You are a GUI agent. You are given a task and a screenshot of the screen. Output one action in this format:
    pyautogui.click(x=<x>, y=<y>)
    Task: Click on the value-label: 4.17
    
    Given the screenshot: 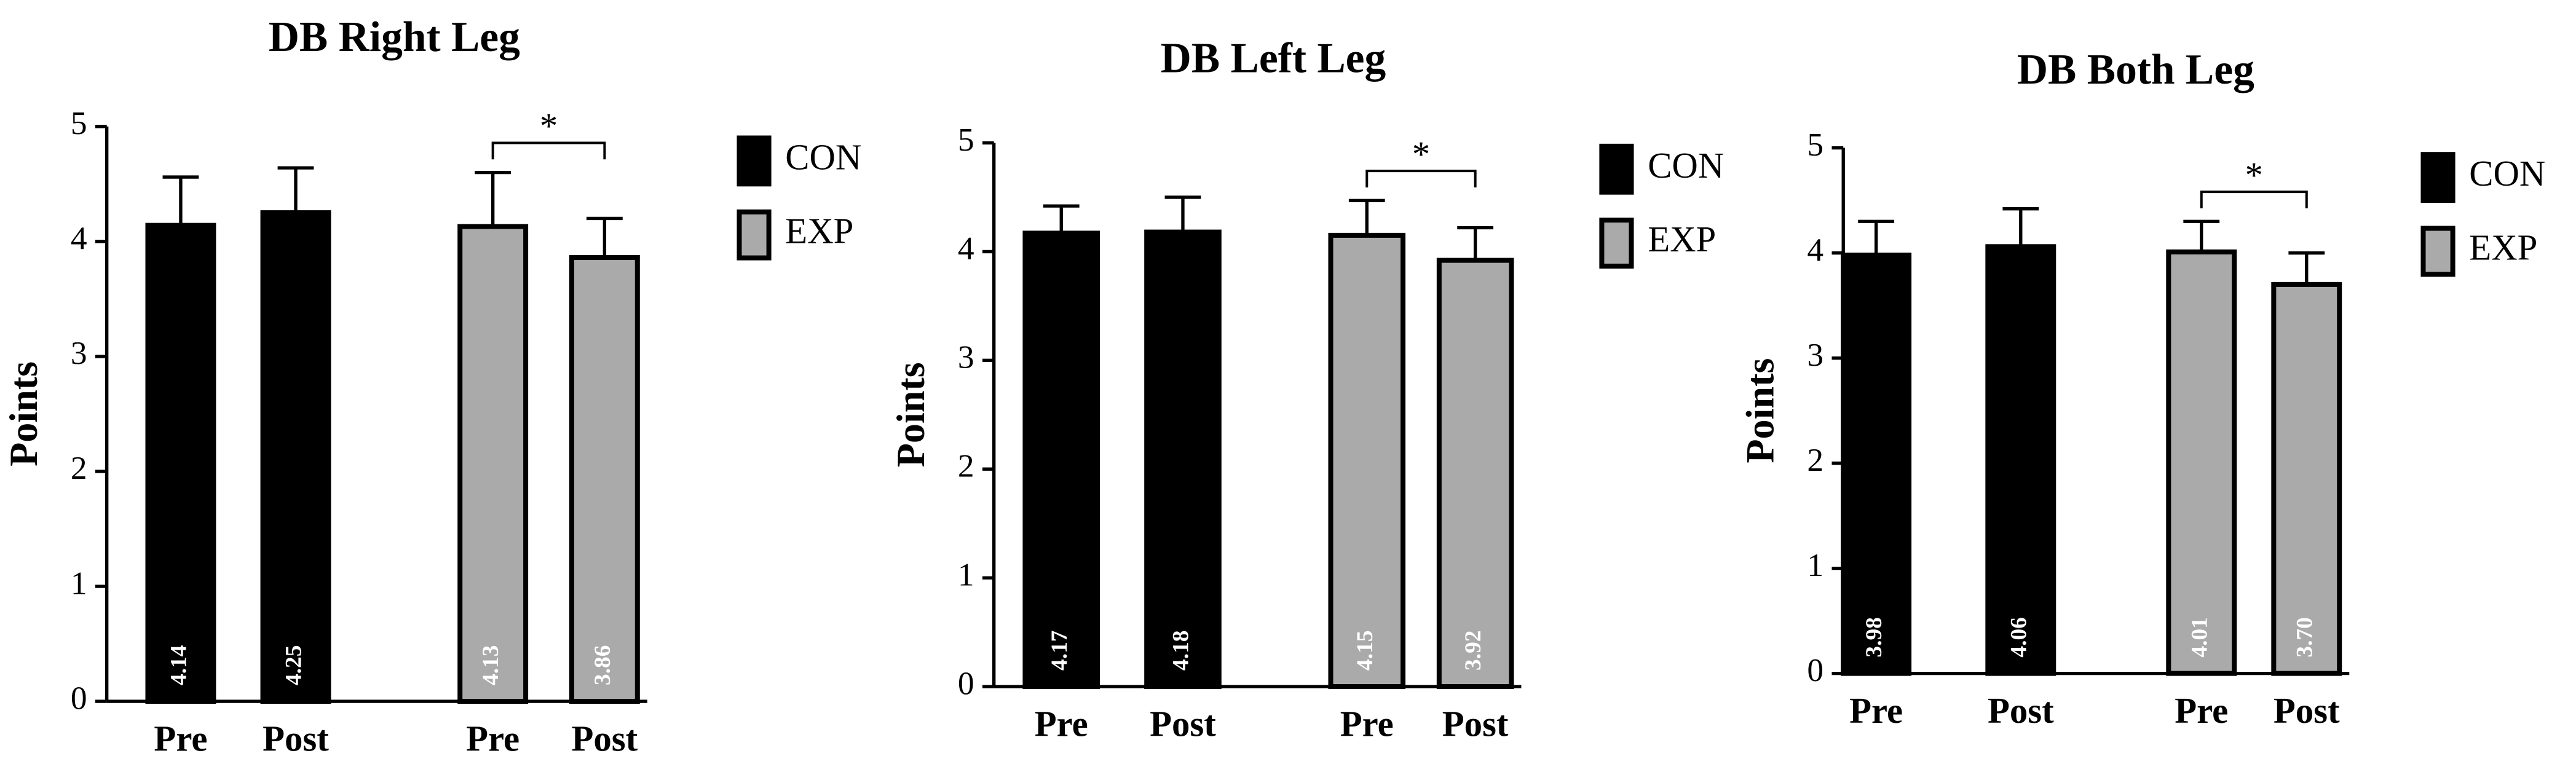 What is the action you would take?
    pyautogui.click(x=1059, y=650)
    